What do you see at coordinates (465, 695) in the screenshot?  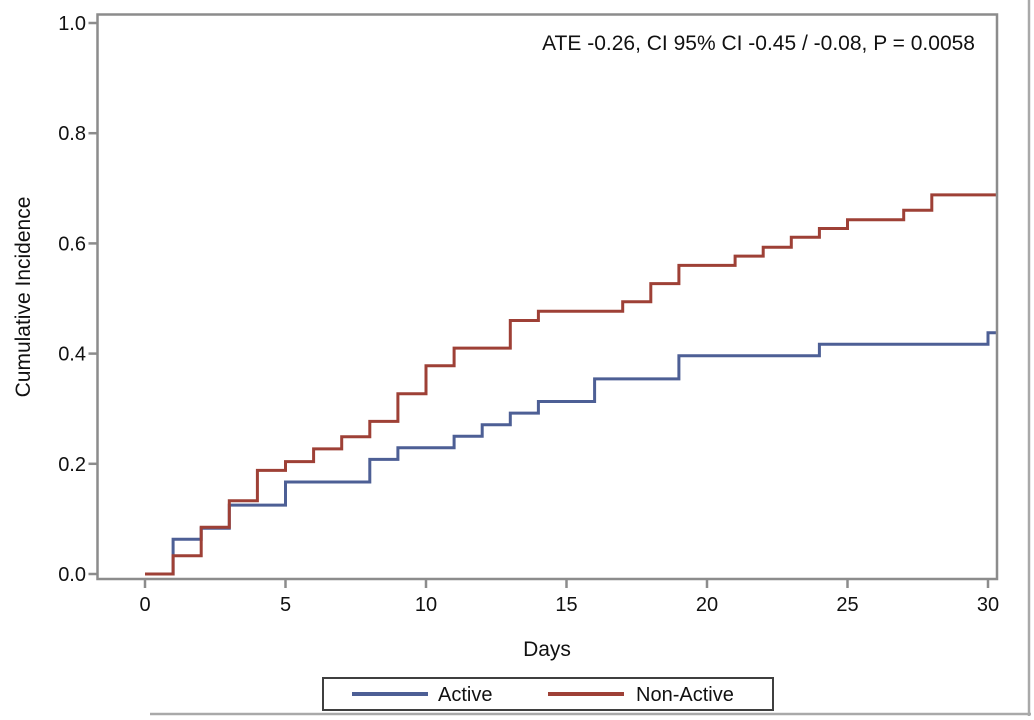 I see `legend-label-active: Active` at bounding box center [465, 695].